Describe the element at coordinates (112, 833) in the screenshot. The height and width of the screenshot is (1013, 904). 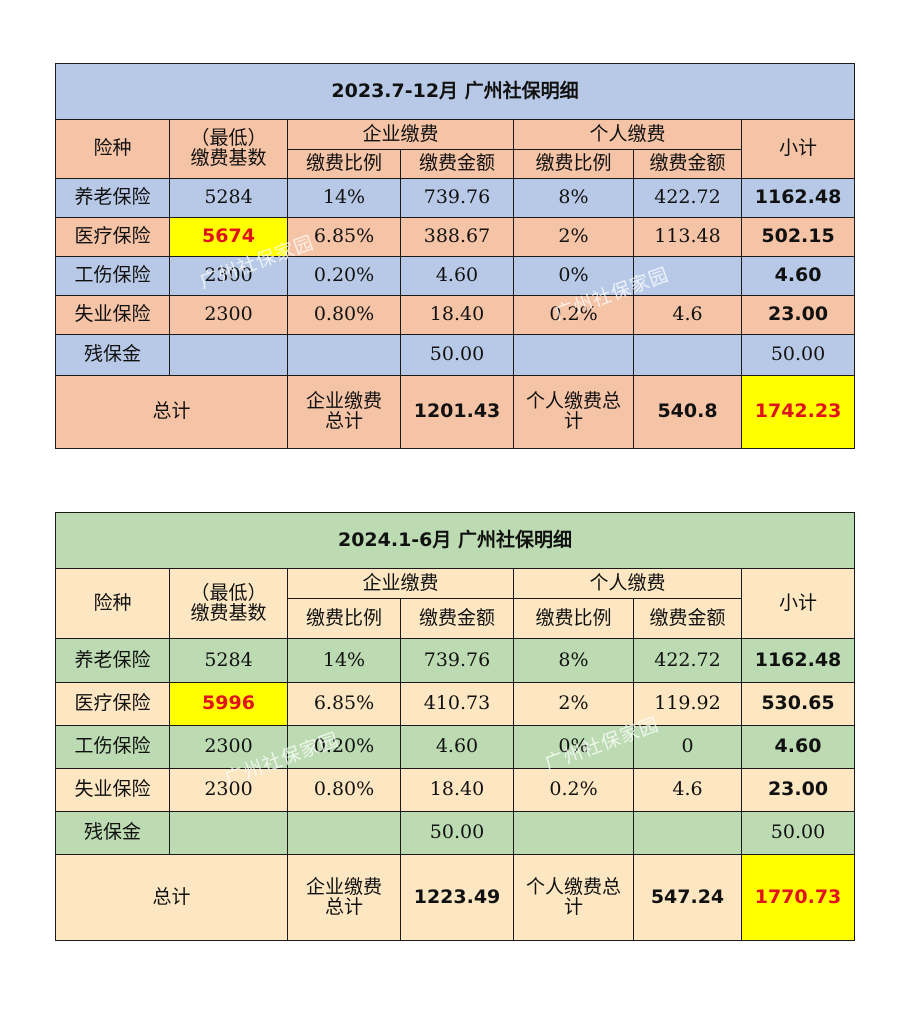
I see `row-name: 残保金` at that location.